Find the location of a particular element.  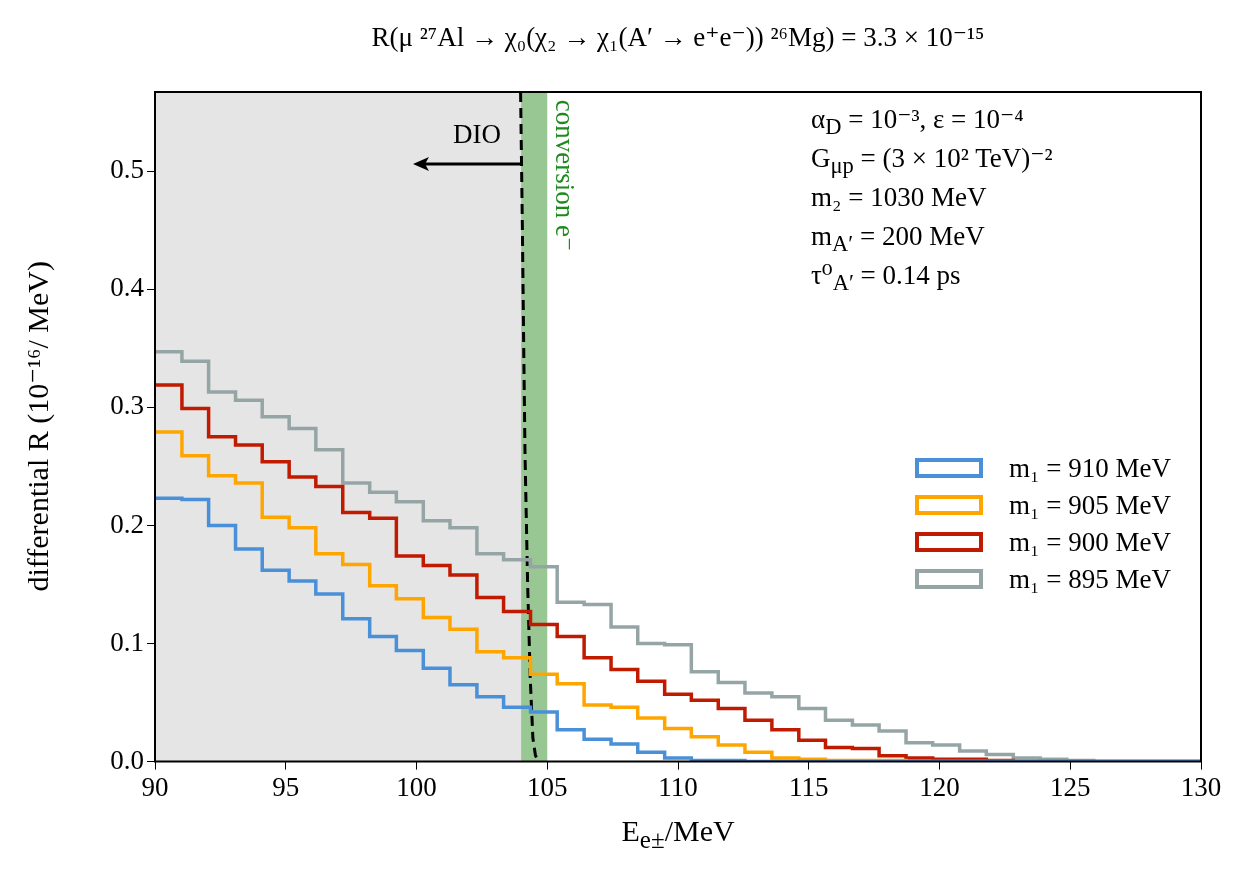

x-tick-label: 100 is located at coordinates (416, 786).